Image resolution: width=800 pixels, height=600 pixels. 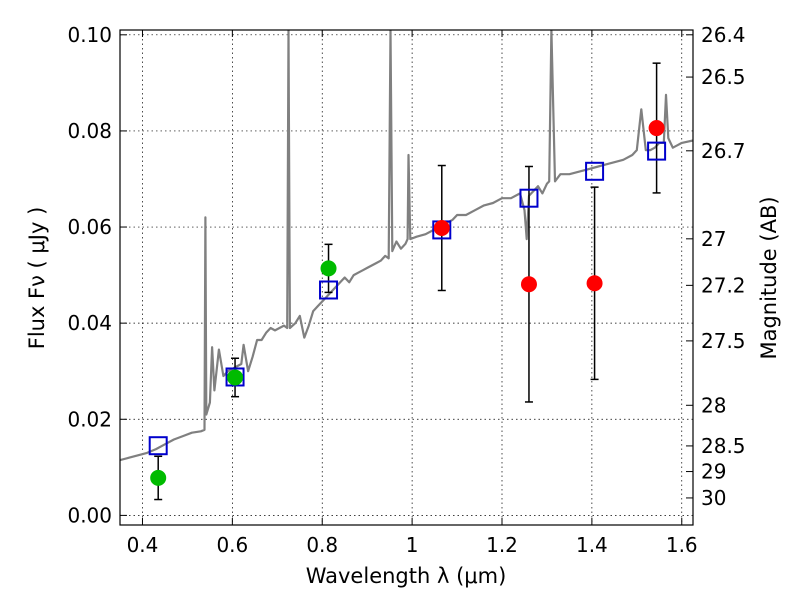 What do you see at coordinates (713, 498) in the screenshot?
I see `magnitude-tick-label: 30` at bounding box center [713, 498].